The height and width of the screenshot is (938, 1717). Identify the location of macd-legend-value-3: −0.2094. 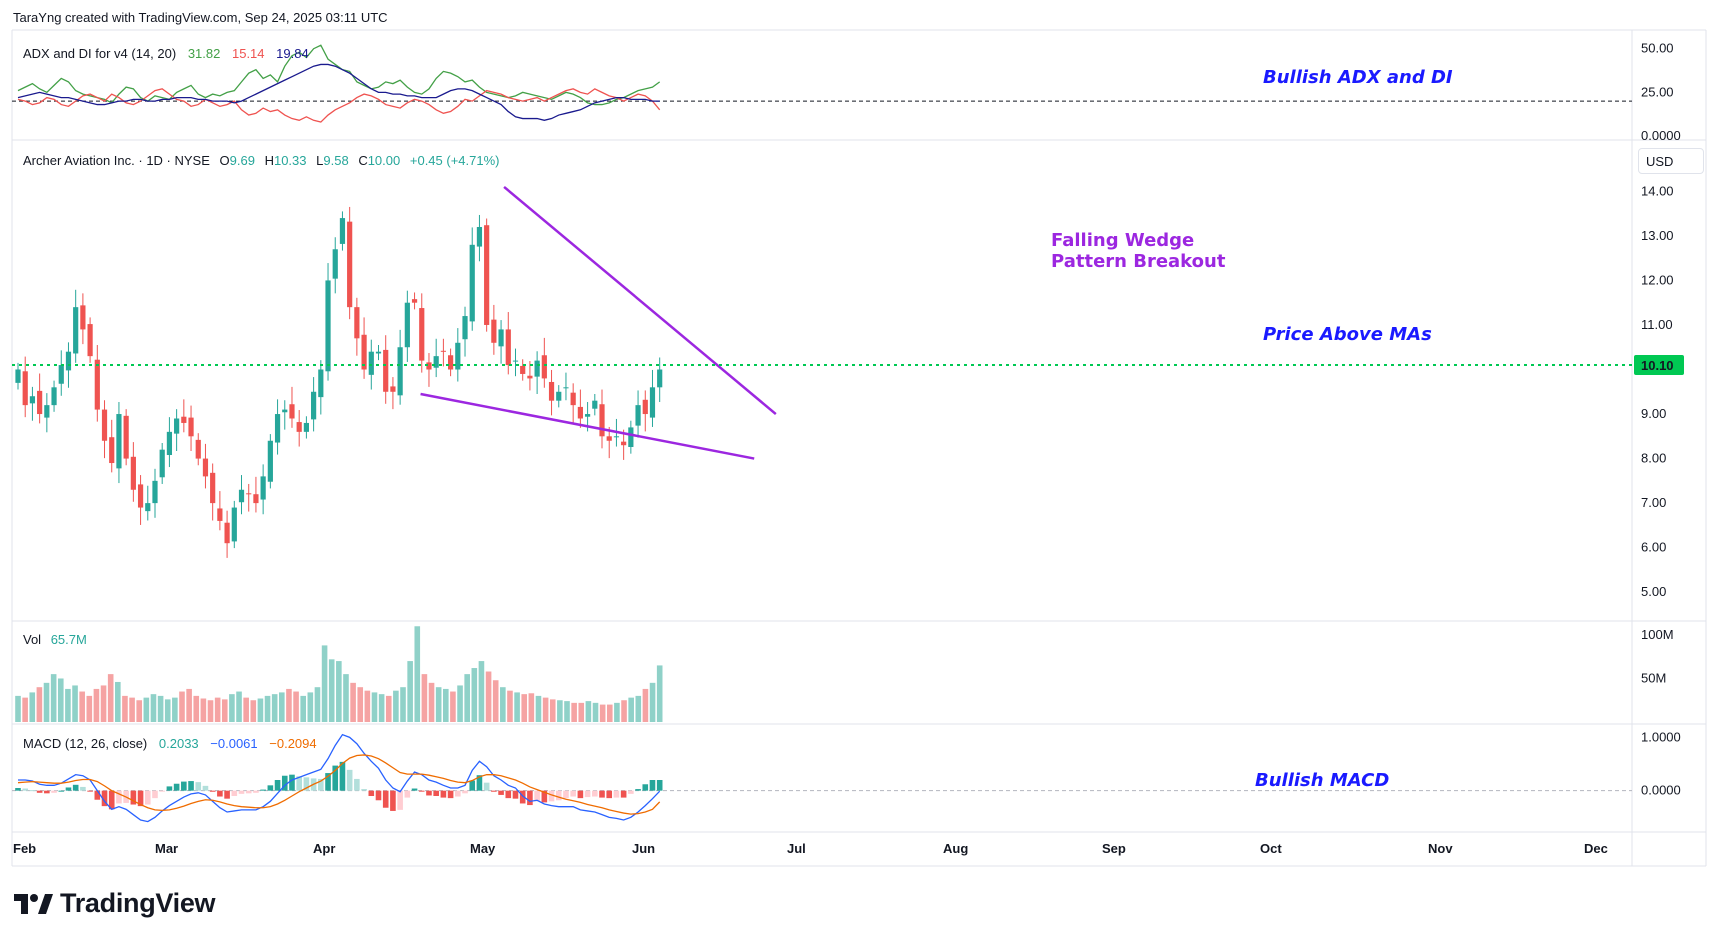
(292, 743).